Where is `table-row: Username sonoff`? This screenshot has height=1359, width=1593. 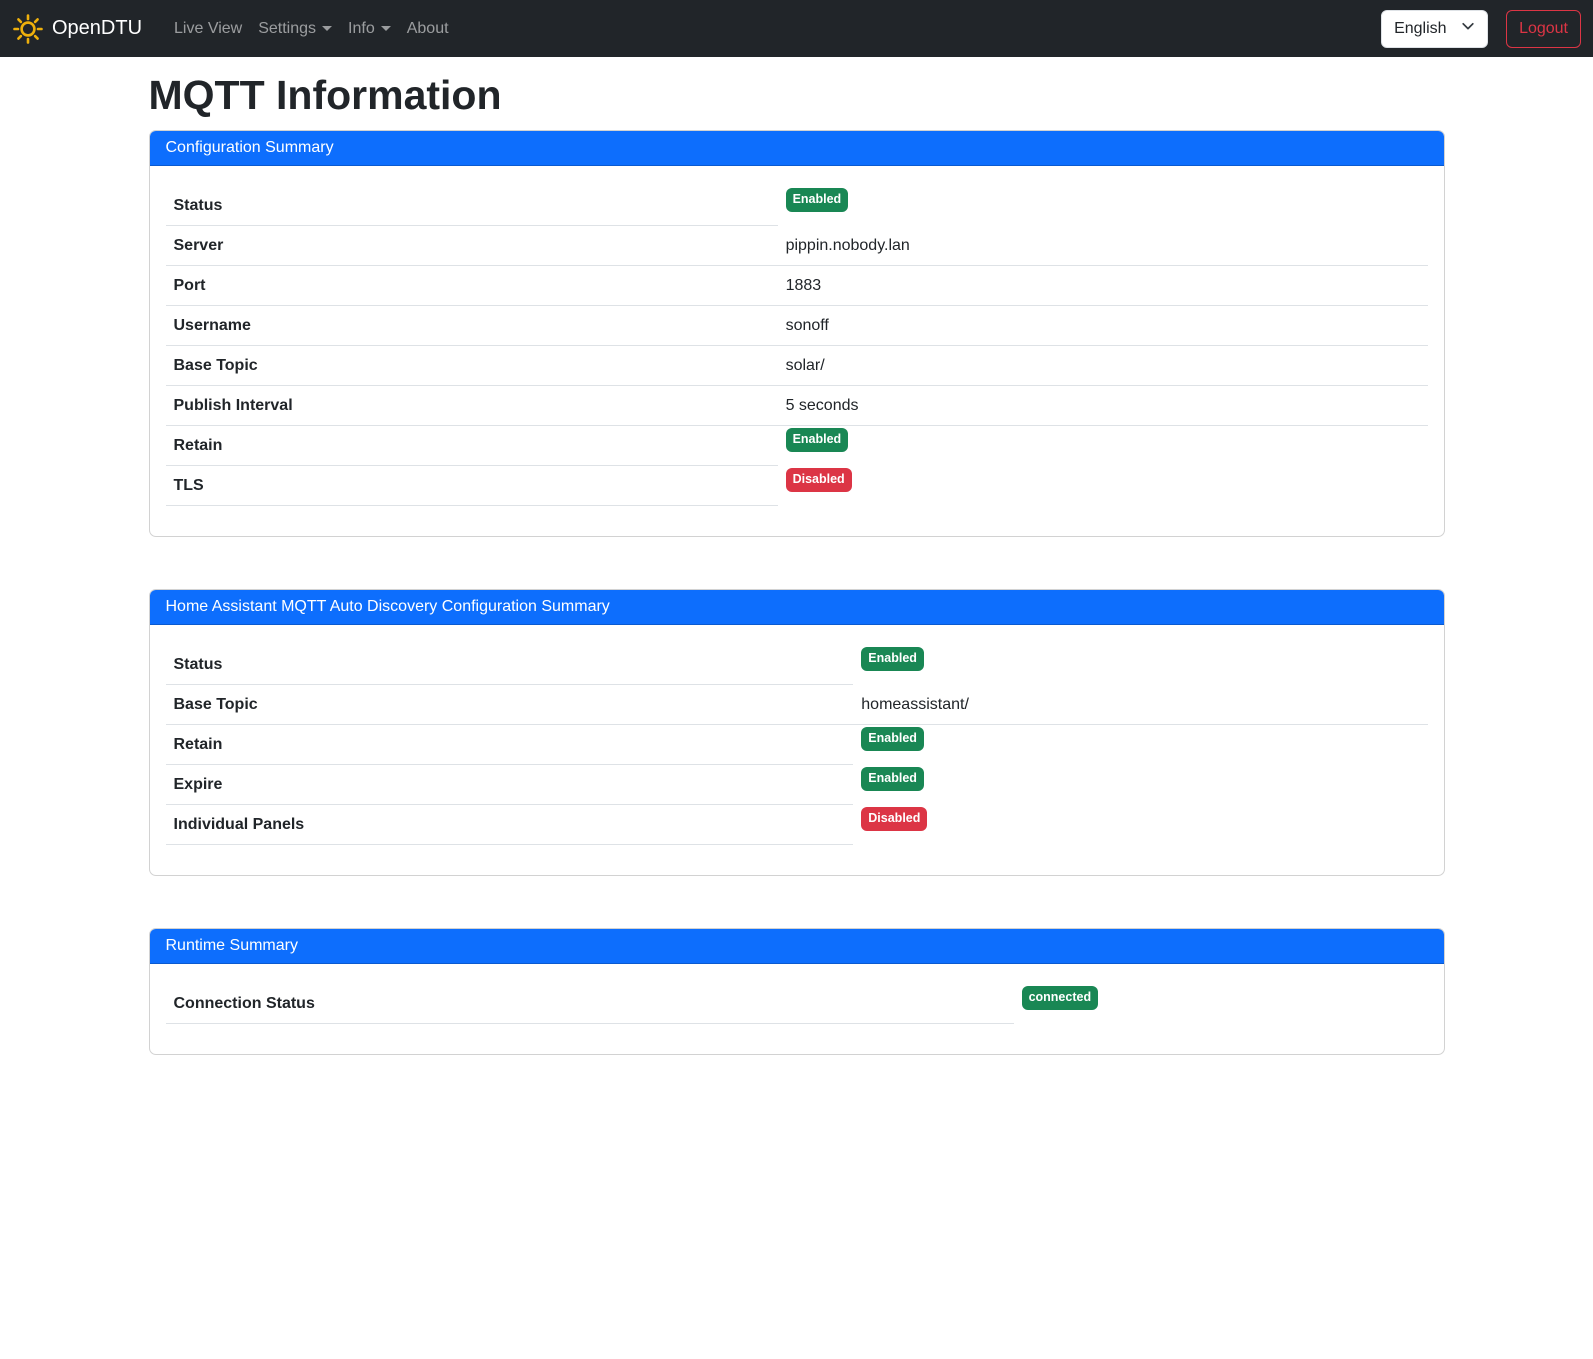
table-row: Username sonoff is located at coordinates (796, 326).